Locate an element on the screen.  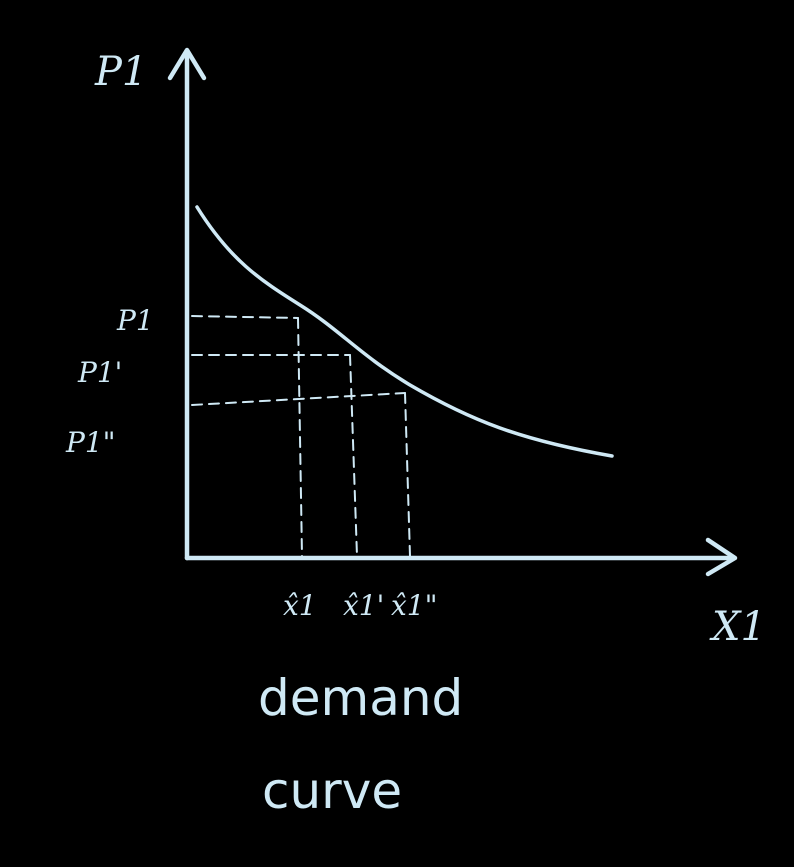
price-label-p1: P1 is located at coordinates (135, 320).